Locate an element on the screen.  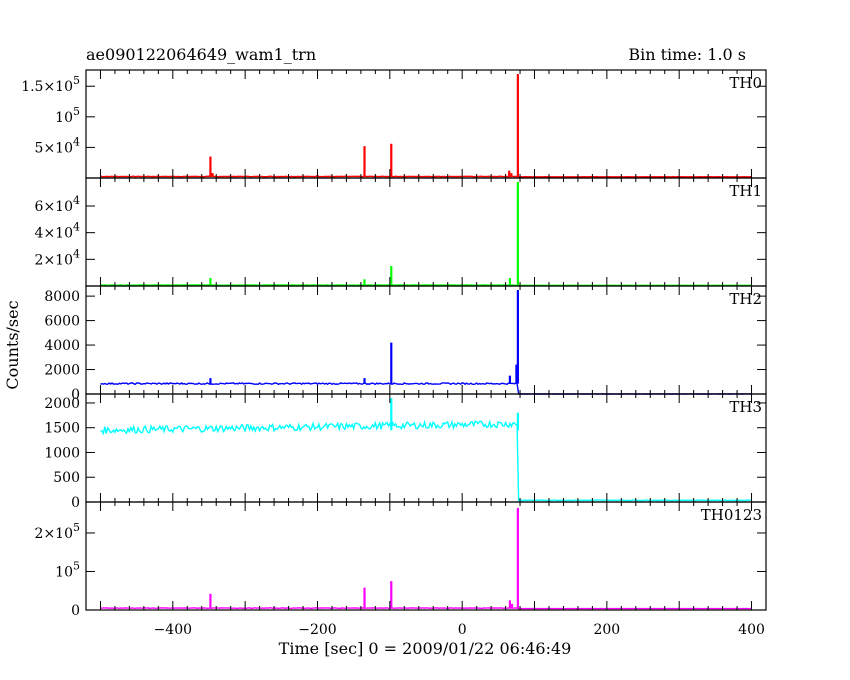
panel-th3: 0 500 1000 1500 2000 TH3 is located at coordinates (405, 452).